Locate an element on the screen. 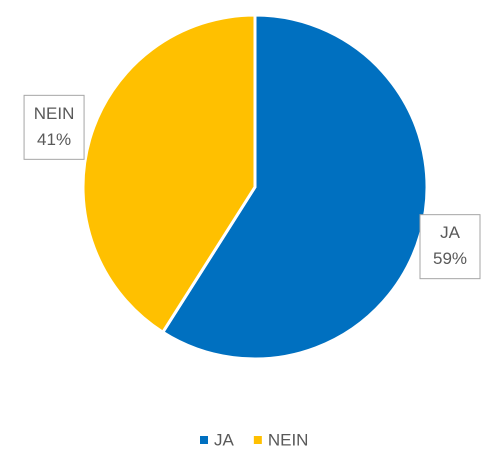 This screenshot has width=482, height=451. data-label-value: 41% is located at coordinates (54, 139).